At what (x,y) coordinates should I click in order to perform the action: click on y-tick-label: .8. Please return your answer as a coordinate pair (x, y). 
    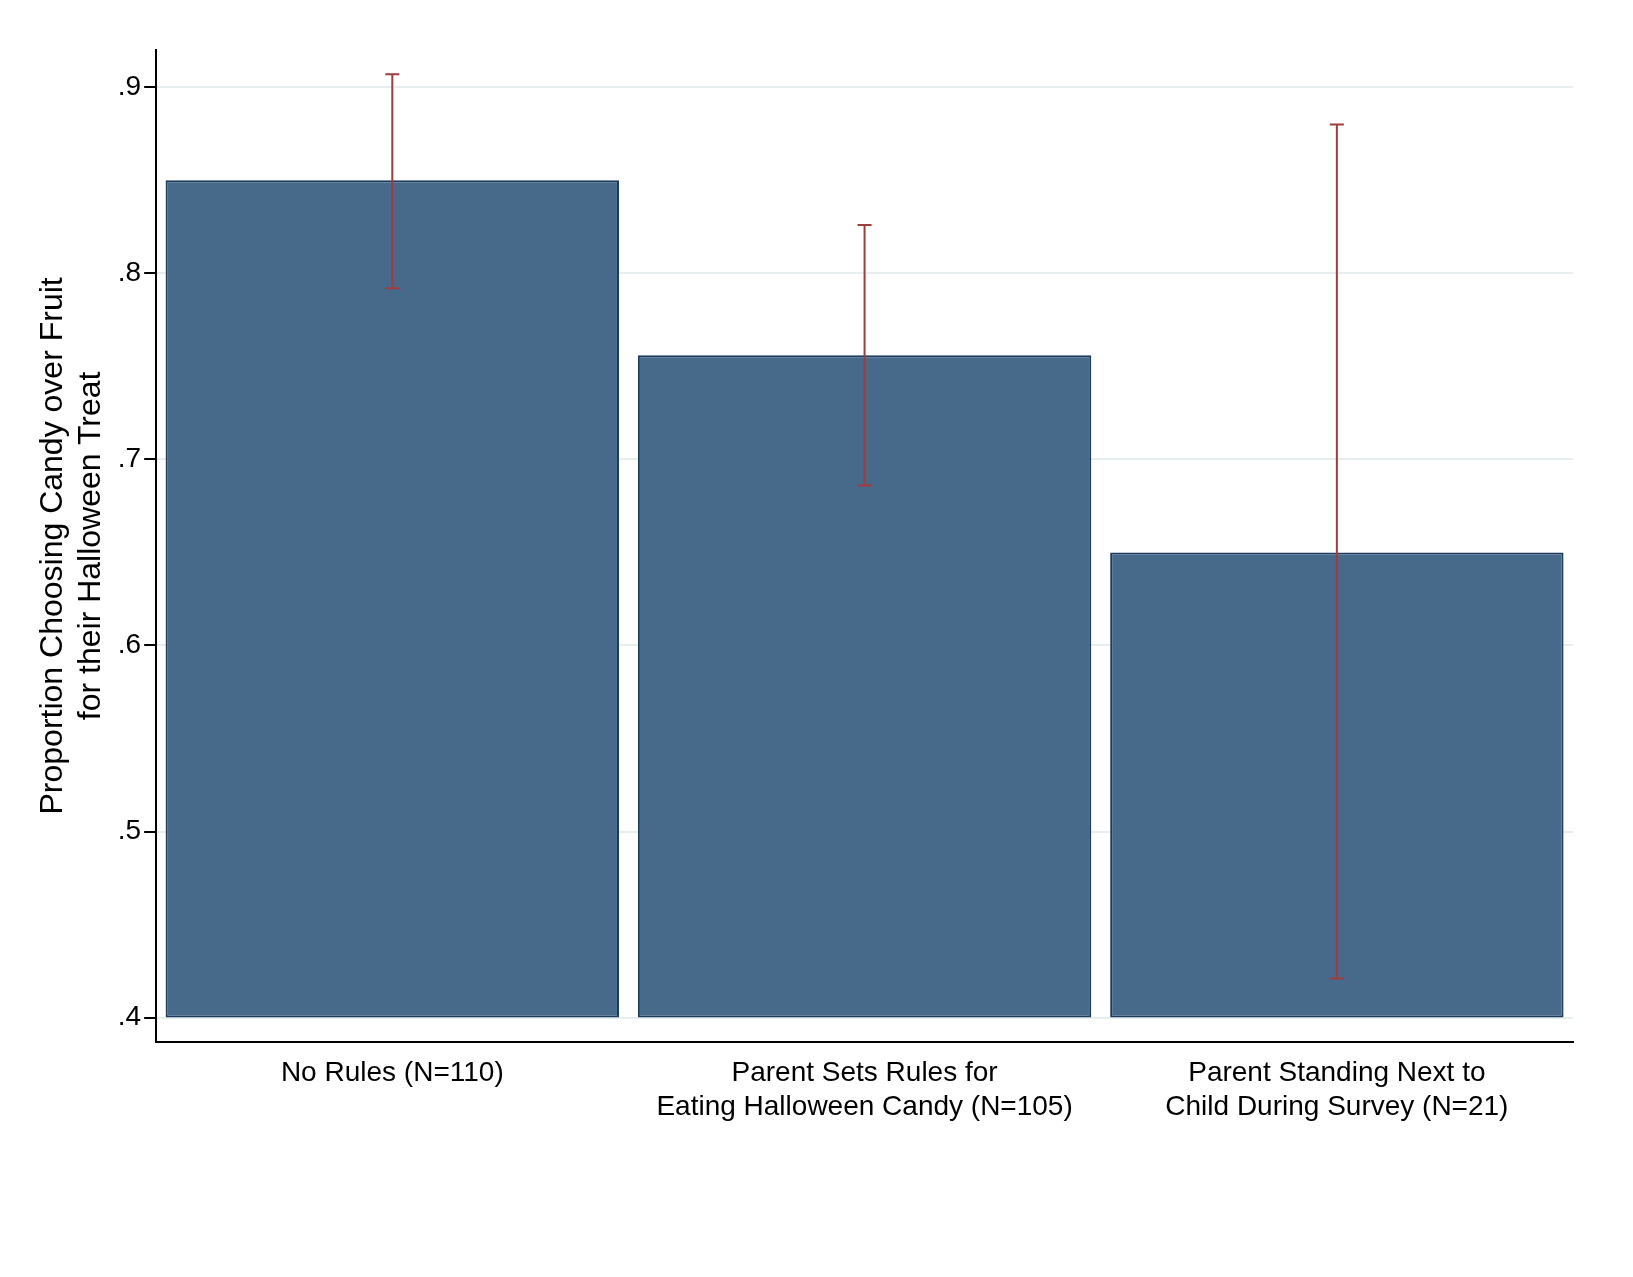
    Looking at the image, I should click on (129, 272).